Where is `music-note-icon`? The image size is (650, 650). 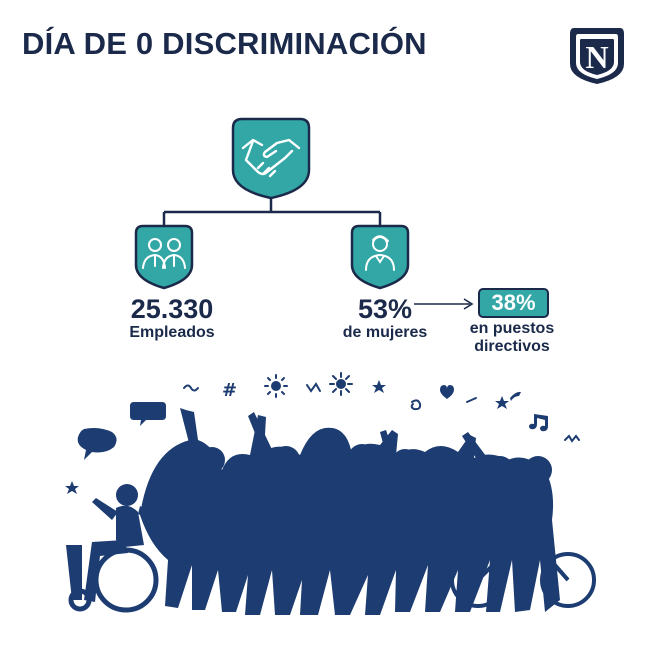 music-note-icon is located at coordinates (538, 423).